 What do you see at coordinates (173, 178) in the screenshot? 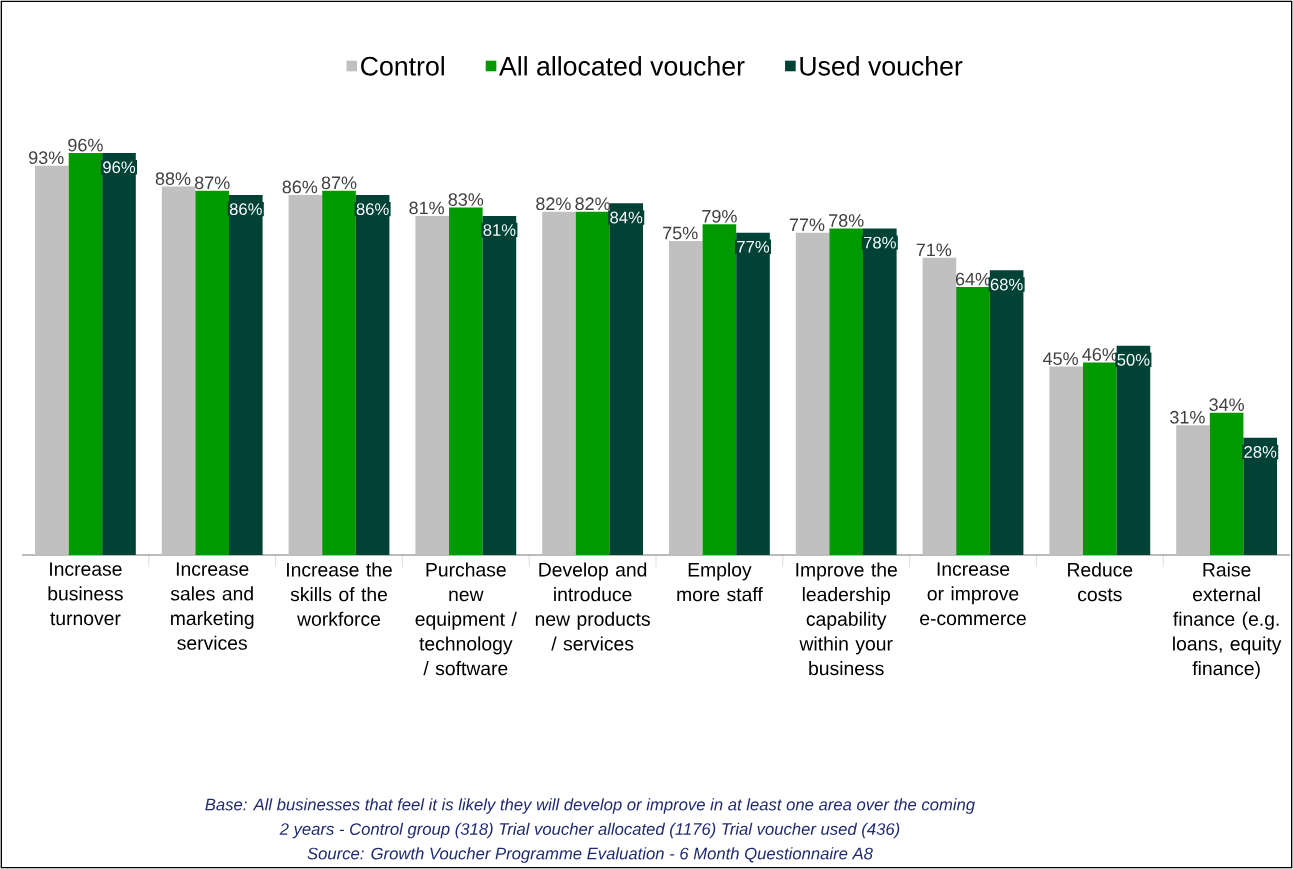
I see `data-label: 88%` at bounding box center [173, 178].